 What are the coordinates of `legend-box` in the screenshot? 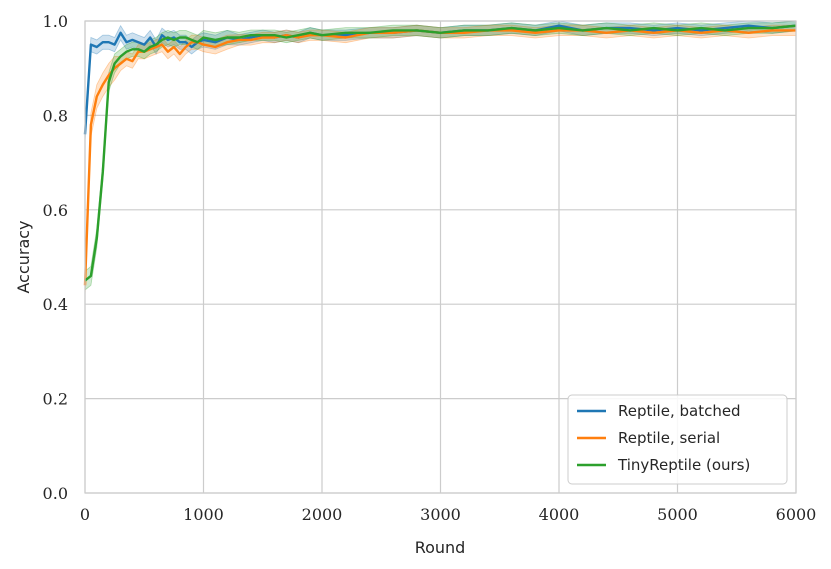 It's located at (677, 439).